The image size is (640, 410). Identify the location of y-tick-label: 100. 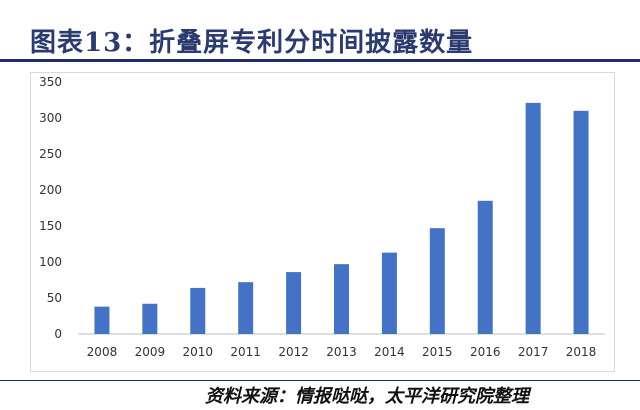
(50, 262).